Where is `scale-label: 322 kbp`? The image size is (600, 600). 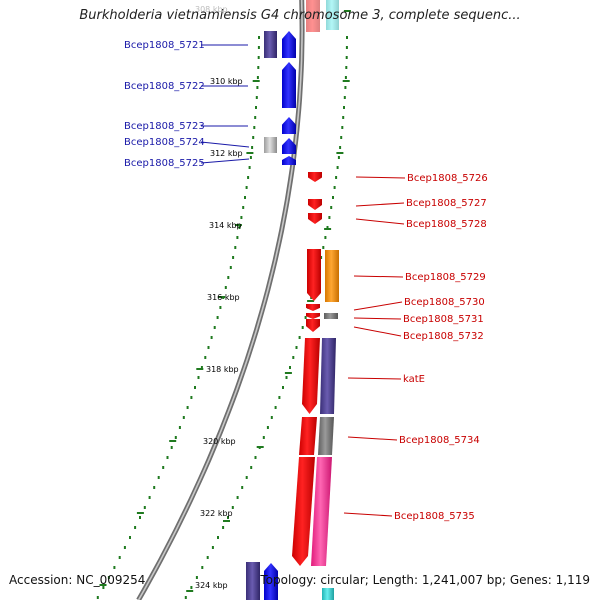
scale-label: 322 kbp is located at coordinates (216, 513).